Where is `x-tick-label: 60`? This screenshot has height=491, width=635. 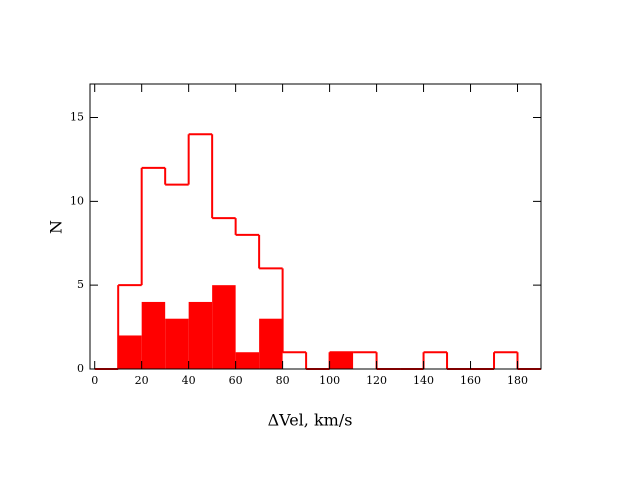 x-tick-label: 60 is located at coordinates (236, 380).